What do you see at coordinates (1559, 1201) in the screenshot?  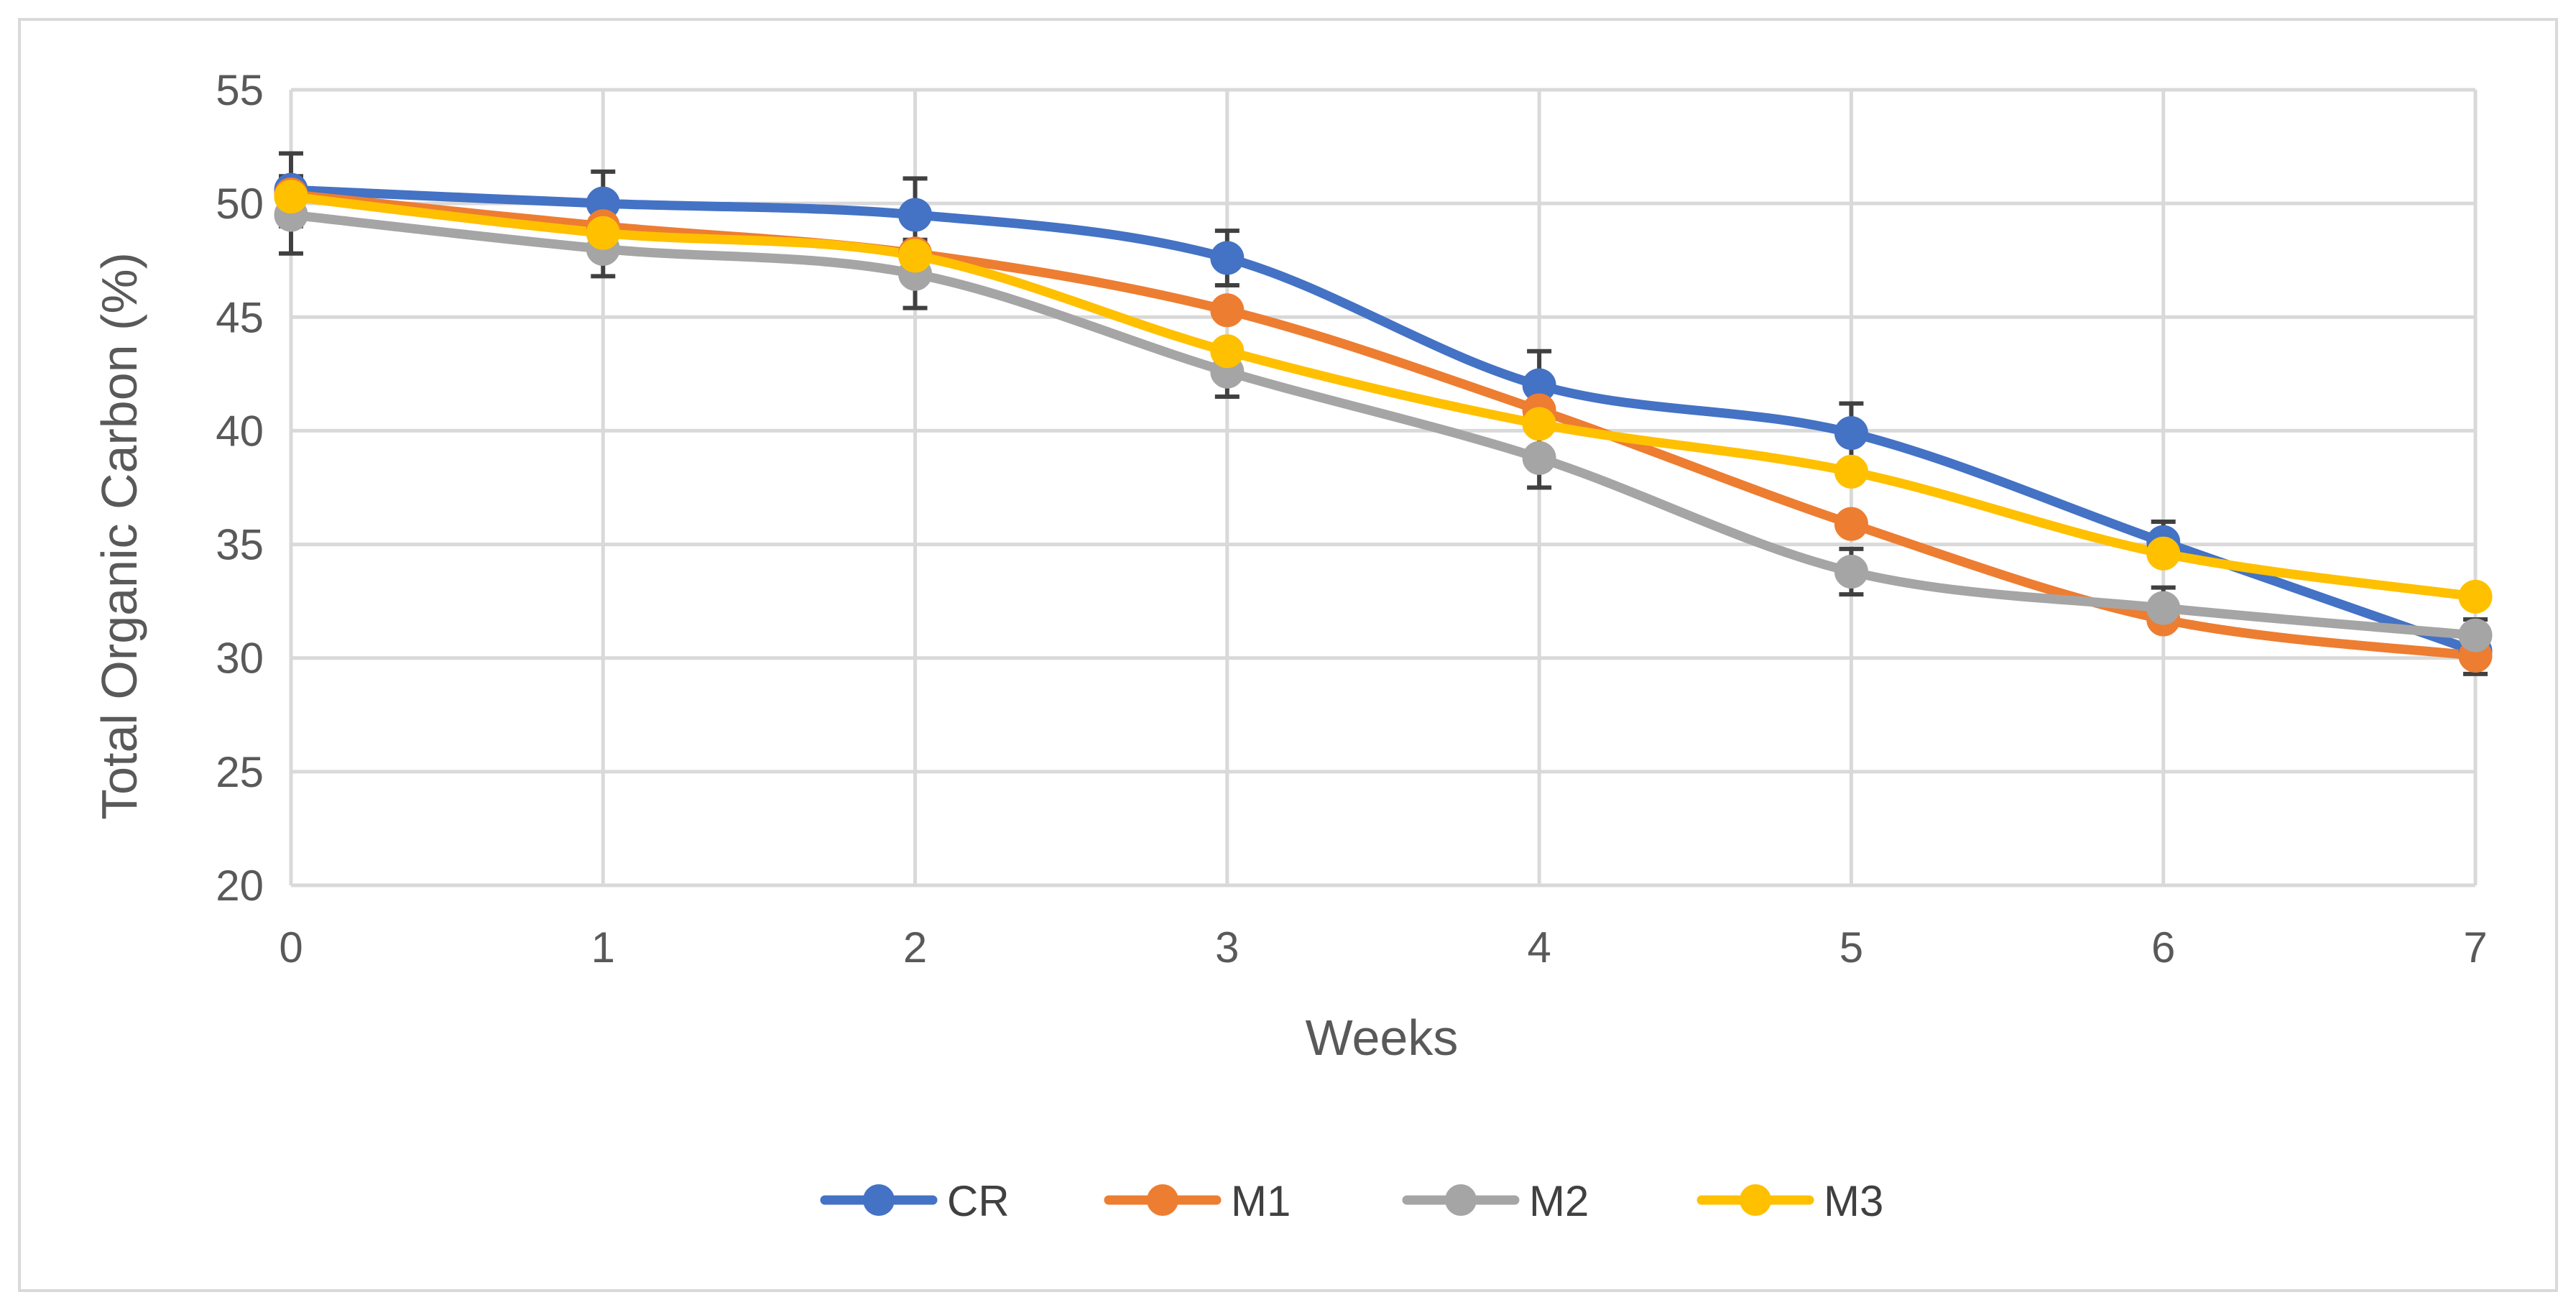 I see `legend-label-m2: M2` at bounding box center [1559, 1201].